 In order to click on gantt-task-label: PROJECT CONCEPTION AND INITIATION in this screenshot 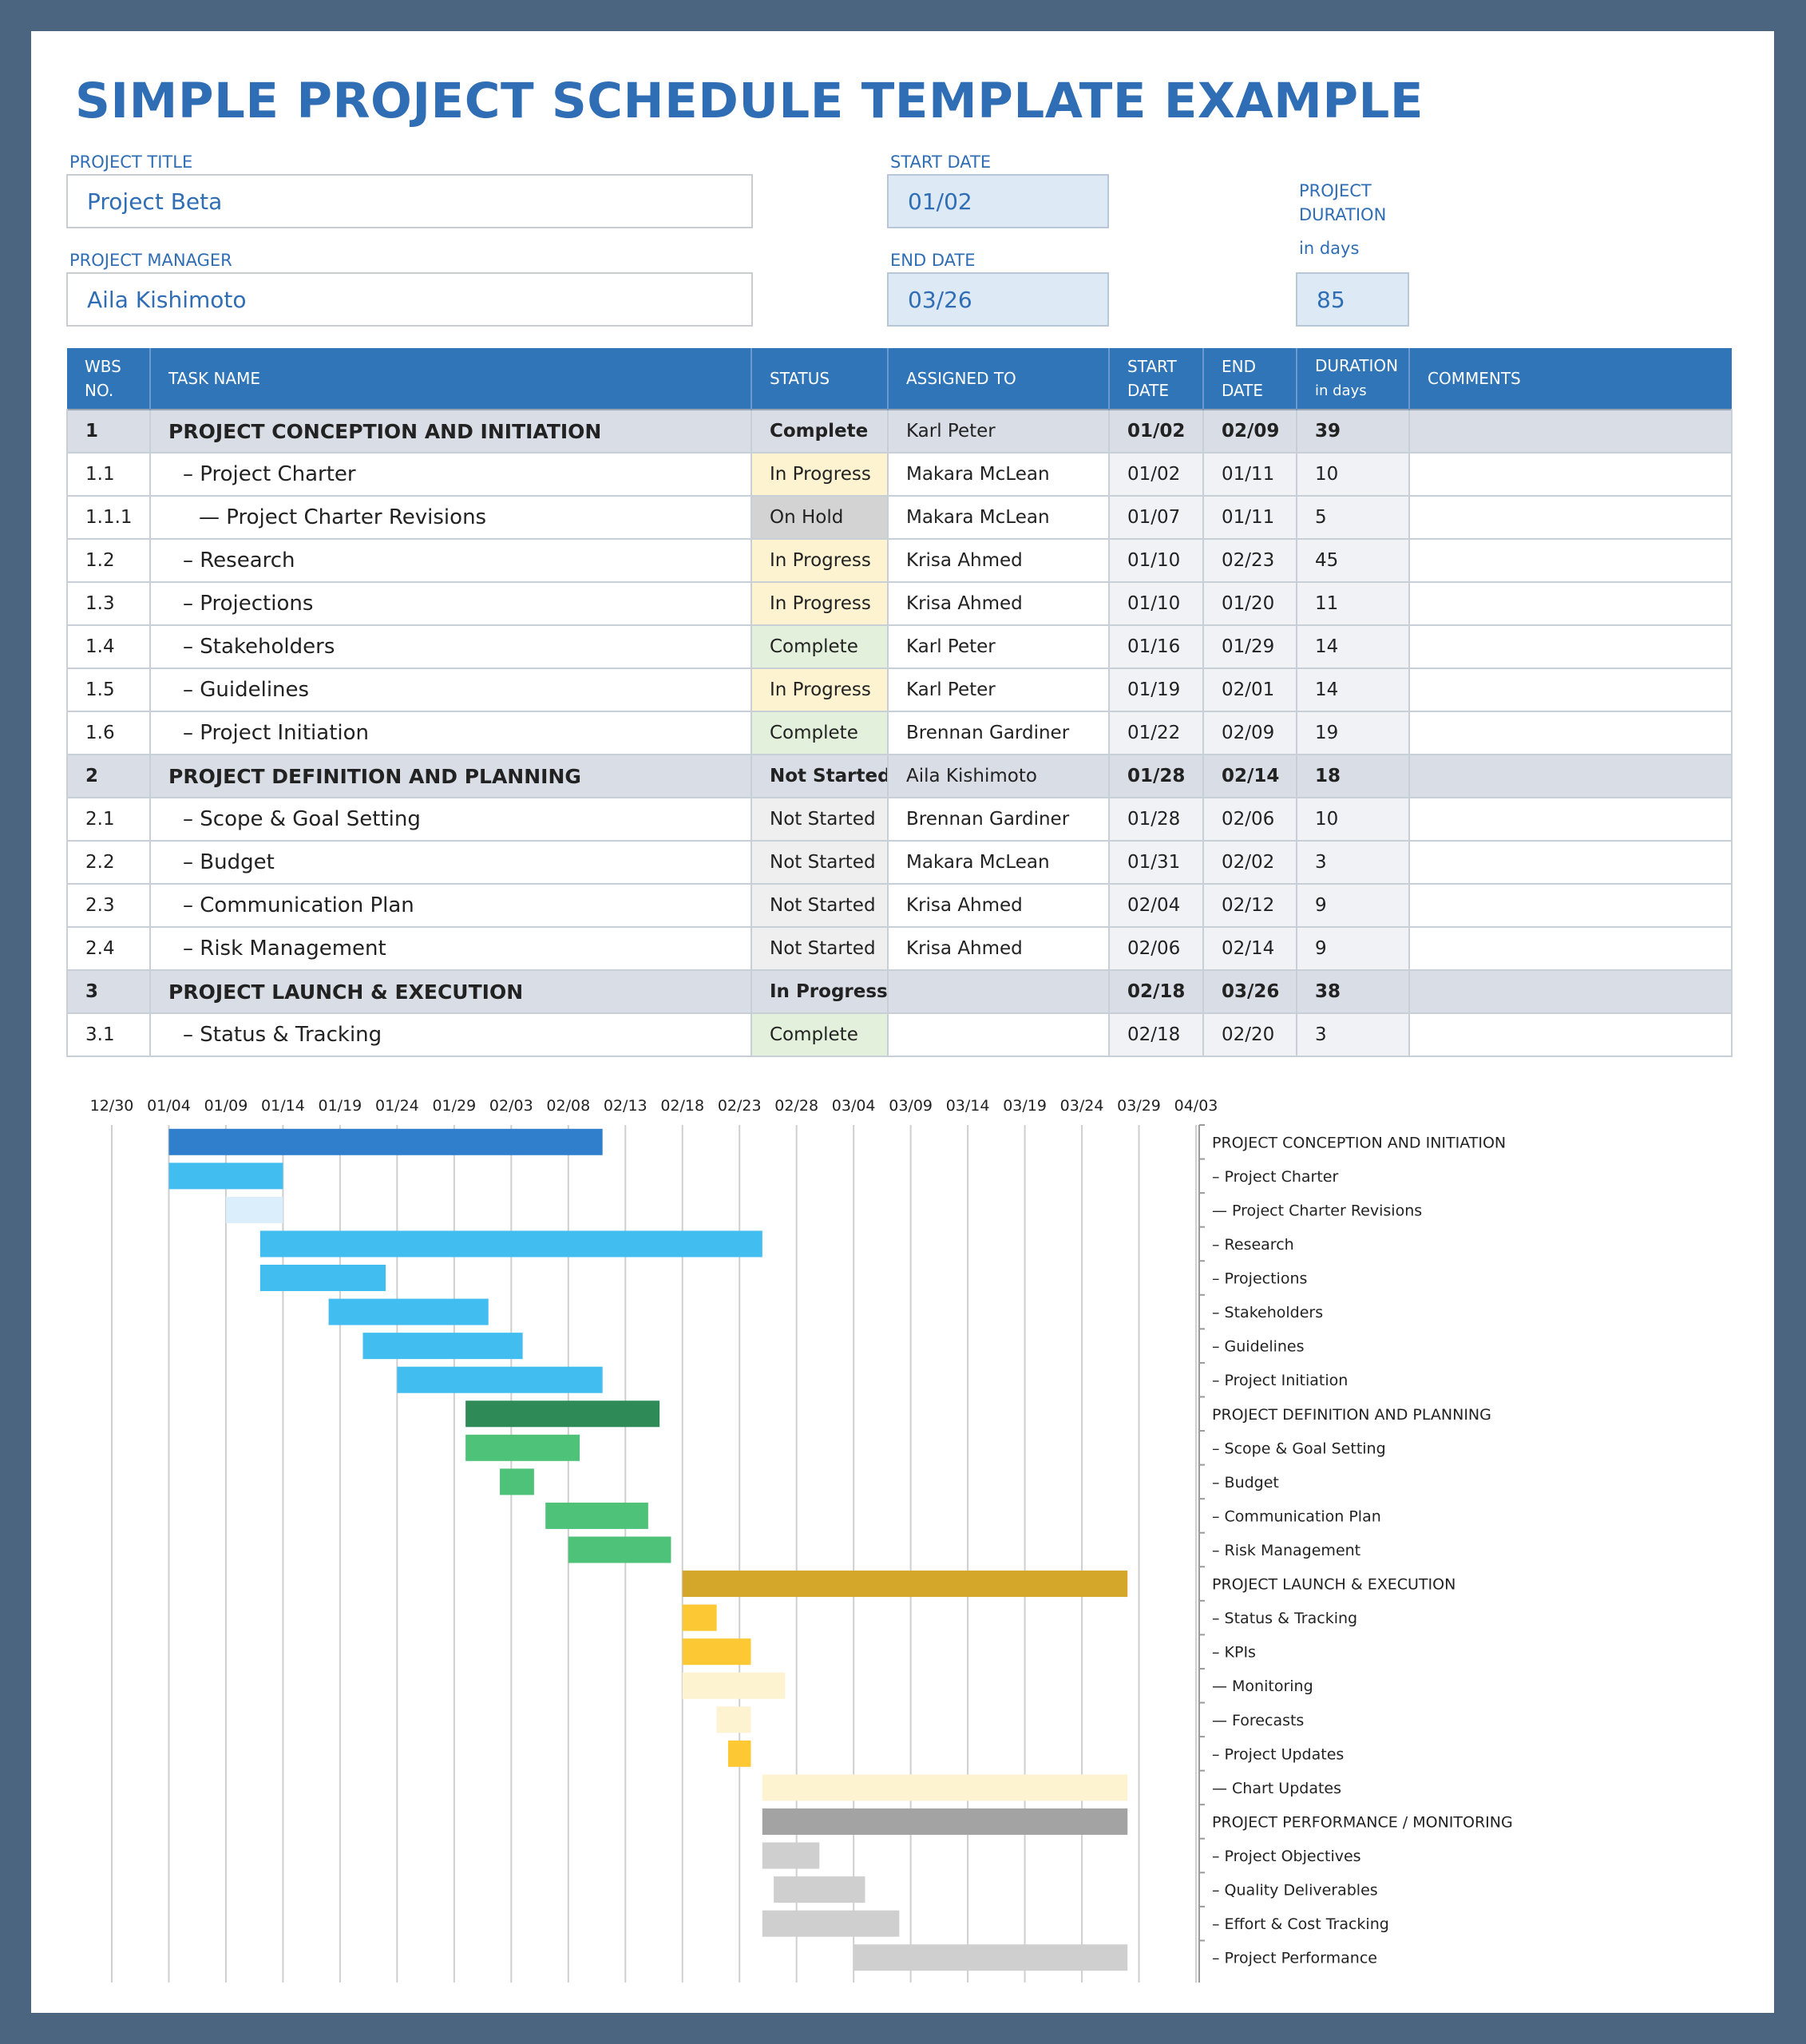, I will do `click(1359, 1142)`.